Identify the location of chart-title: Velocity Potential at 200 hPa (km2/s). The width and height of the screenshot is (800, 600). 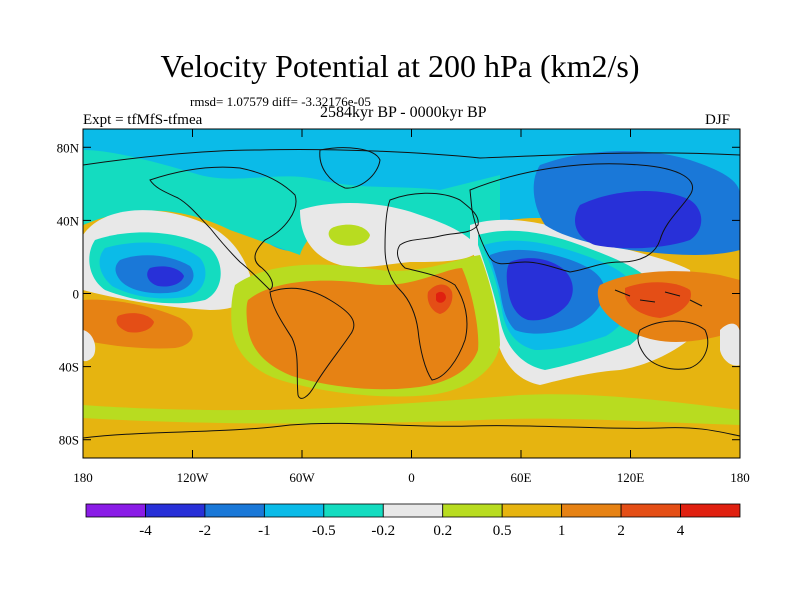
(400, 66).